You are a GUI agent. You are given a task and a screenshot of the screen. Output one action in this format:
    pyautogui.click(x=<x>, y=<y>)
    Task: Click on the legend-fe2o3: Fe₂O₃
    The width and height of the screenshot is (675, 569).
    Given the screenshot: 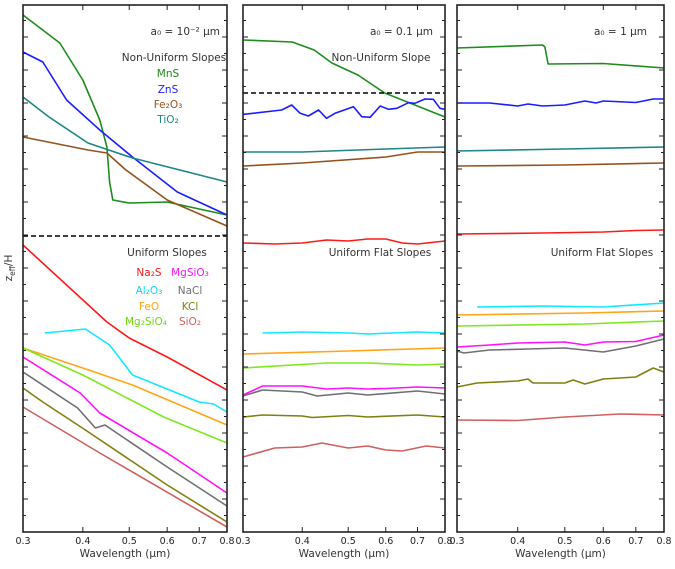 What is the action you would take?
    pyautogui.click(x=168, y=105)
    